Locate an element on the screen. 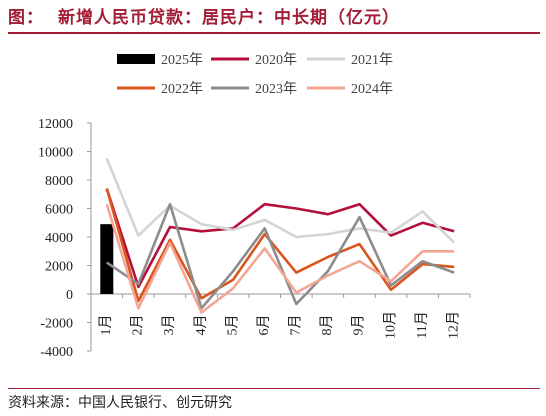 This screenshot has width=546, height=416. y-tick-label: -4000 is located at coordinates (56, 352).